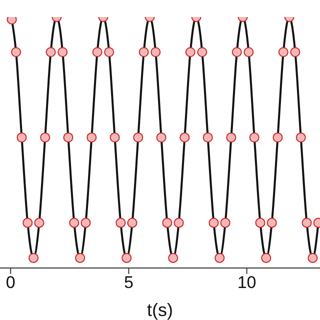  I want to click on x-tick-label: 5, so click(129, 282).